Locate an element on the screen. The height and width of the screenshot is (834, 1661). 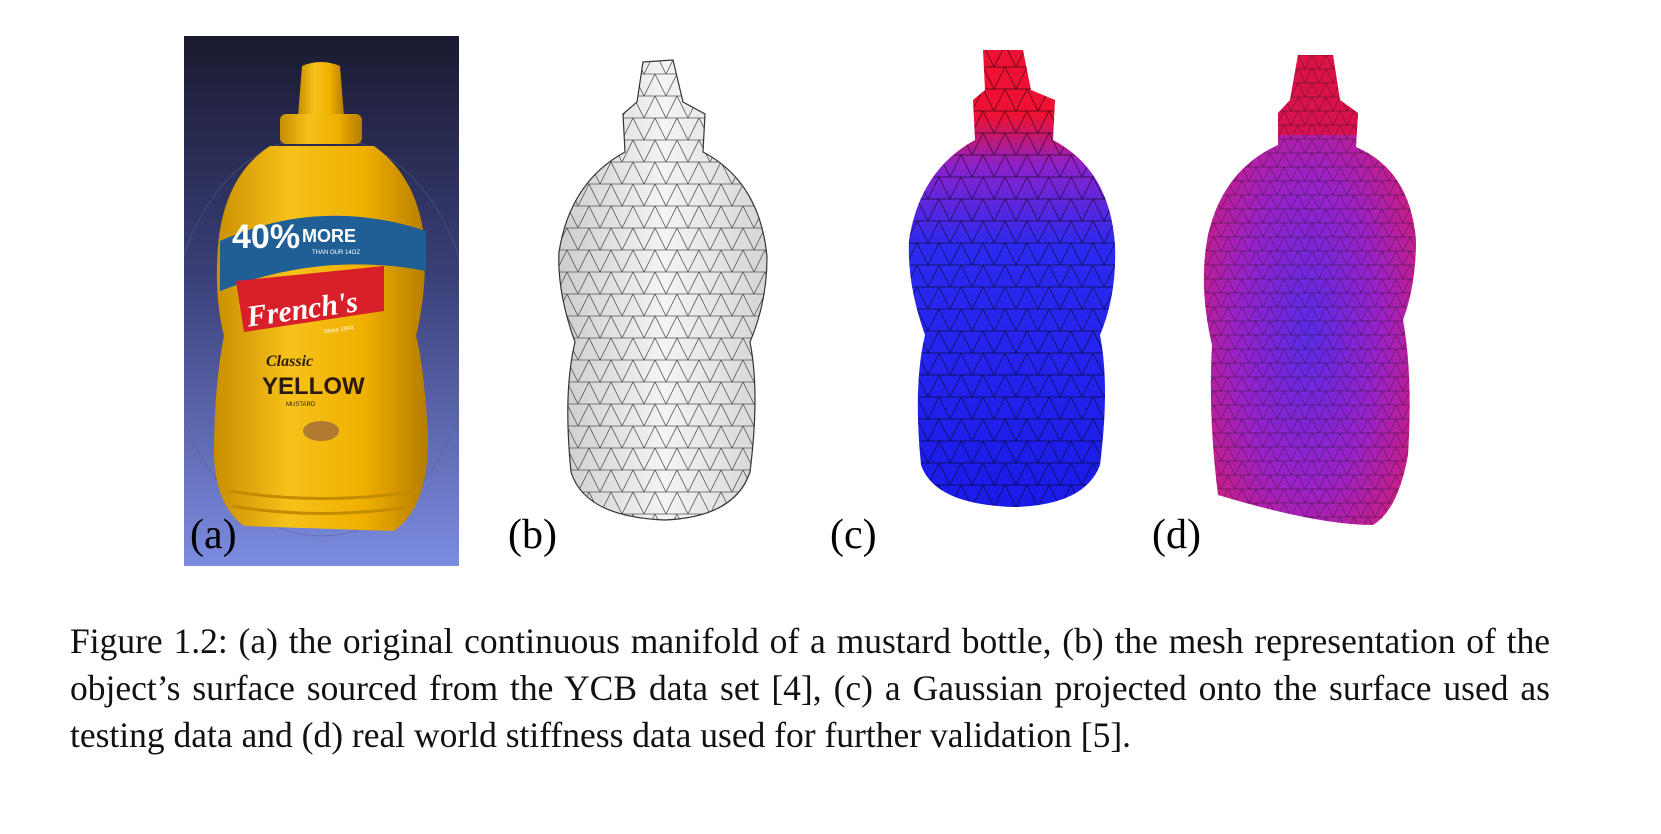
panel-label-c: (c) is located at coordinates (853, 535).